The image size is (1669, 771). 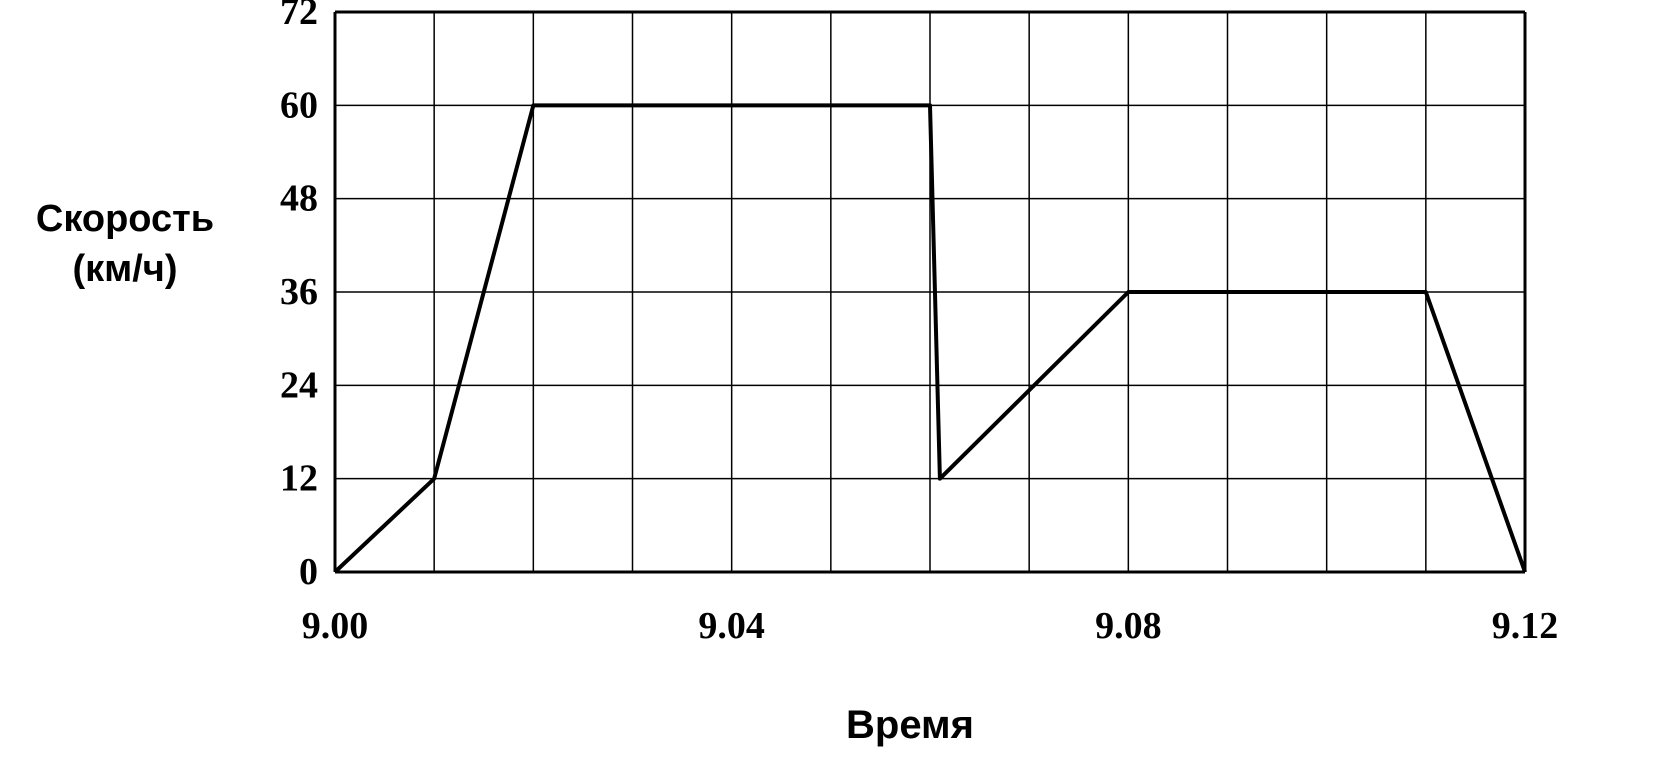 I want to click on y-tick-label: 60, so click(x=299, y=105).